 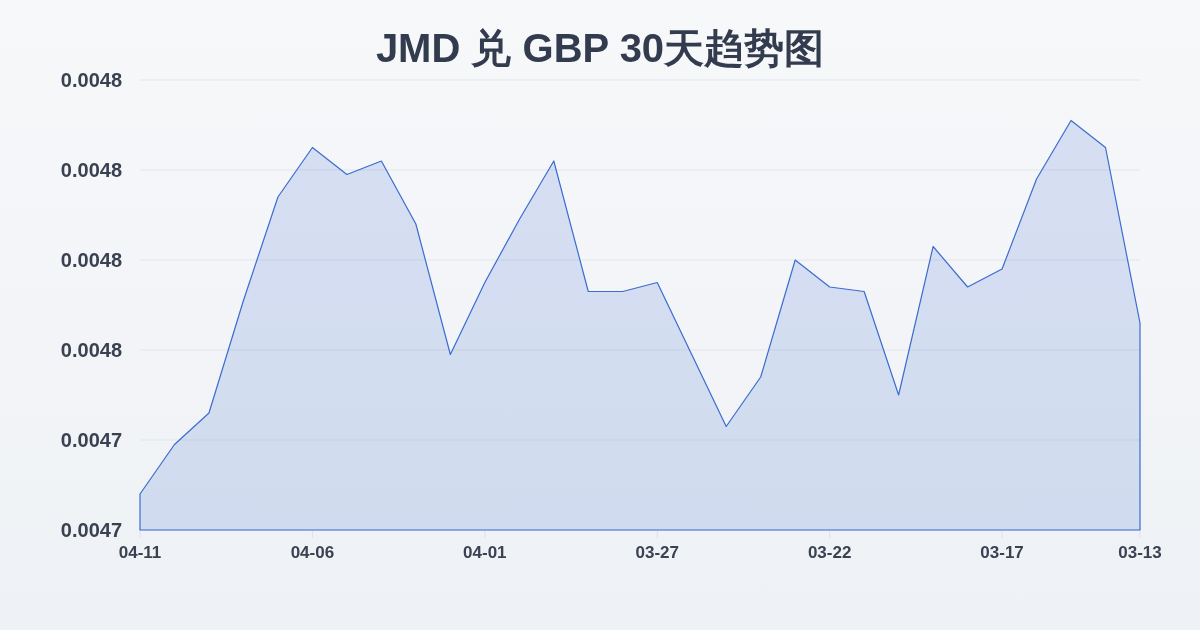 I want to click on x-tick-label: 04-01, so click(x=485, y=552).